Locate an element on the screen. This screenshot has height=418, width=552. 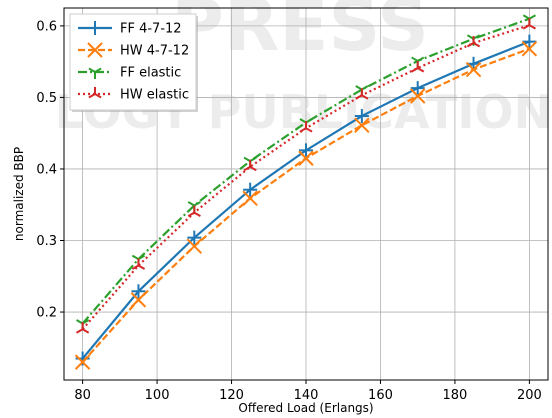
legend: FF 4-7-12 HW 4-7-12 FF elastic HW elastic is located at coordinates (133, 62).